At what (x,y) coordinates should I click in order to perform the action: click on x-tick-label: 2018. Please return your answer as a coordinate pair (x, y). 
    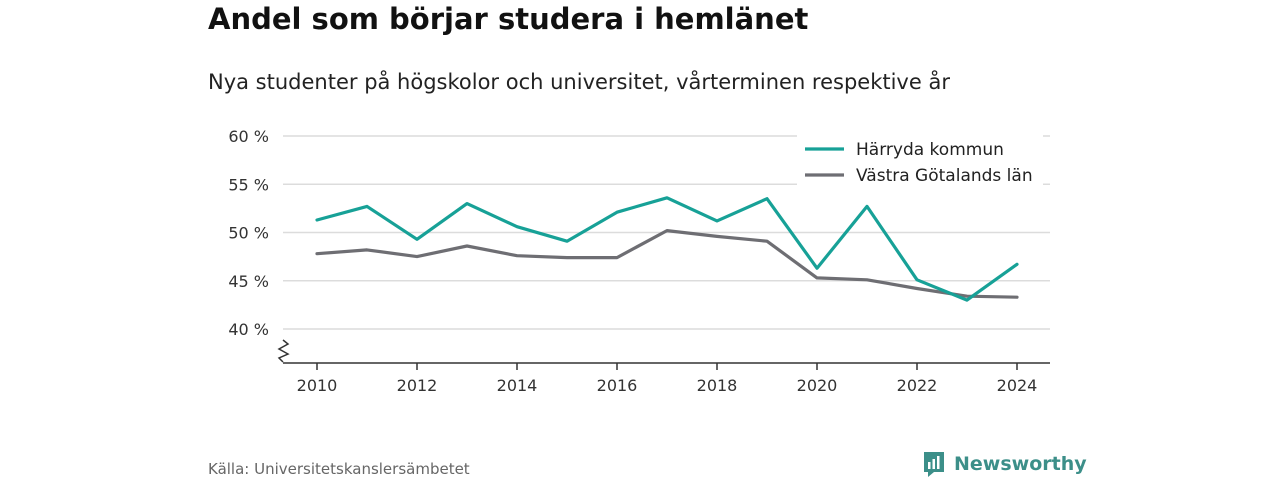
    Looking at the image, I should click on (717, 385).